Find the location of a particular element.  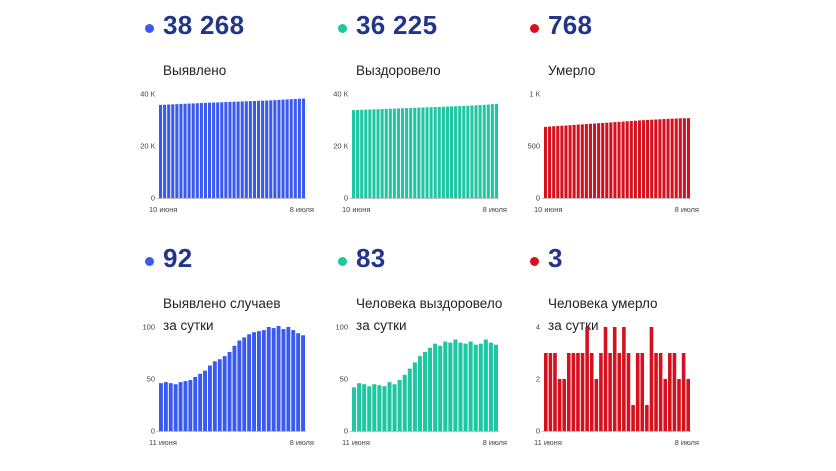

x-tick-label: 8 июля is located at coordinates (302, 209).